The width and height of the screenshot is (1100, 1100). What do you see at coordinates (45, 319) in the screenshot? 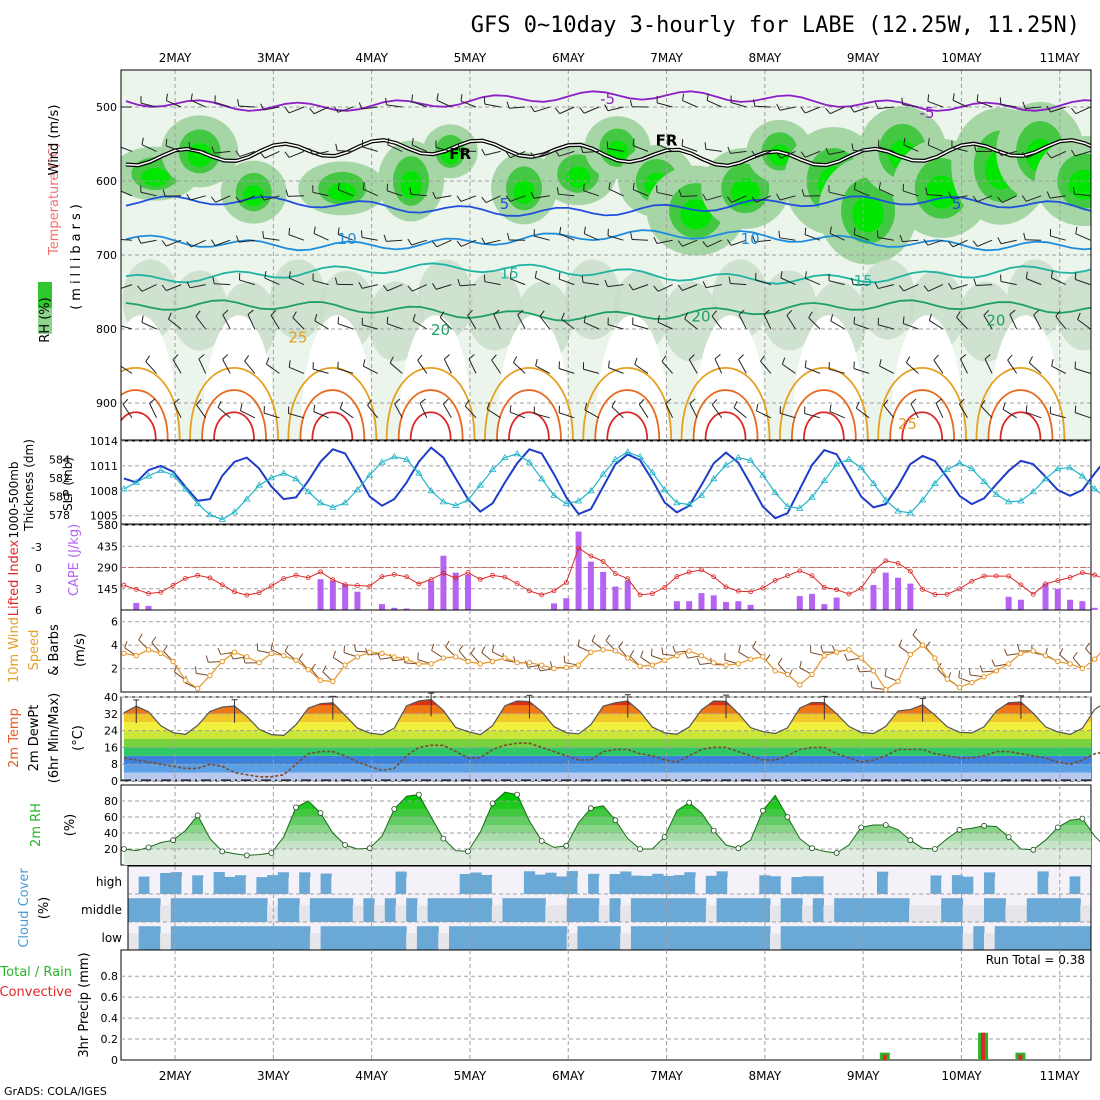
I see `rh-axis-label: RH (%)` at bounding box center [45, 319].